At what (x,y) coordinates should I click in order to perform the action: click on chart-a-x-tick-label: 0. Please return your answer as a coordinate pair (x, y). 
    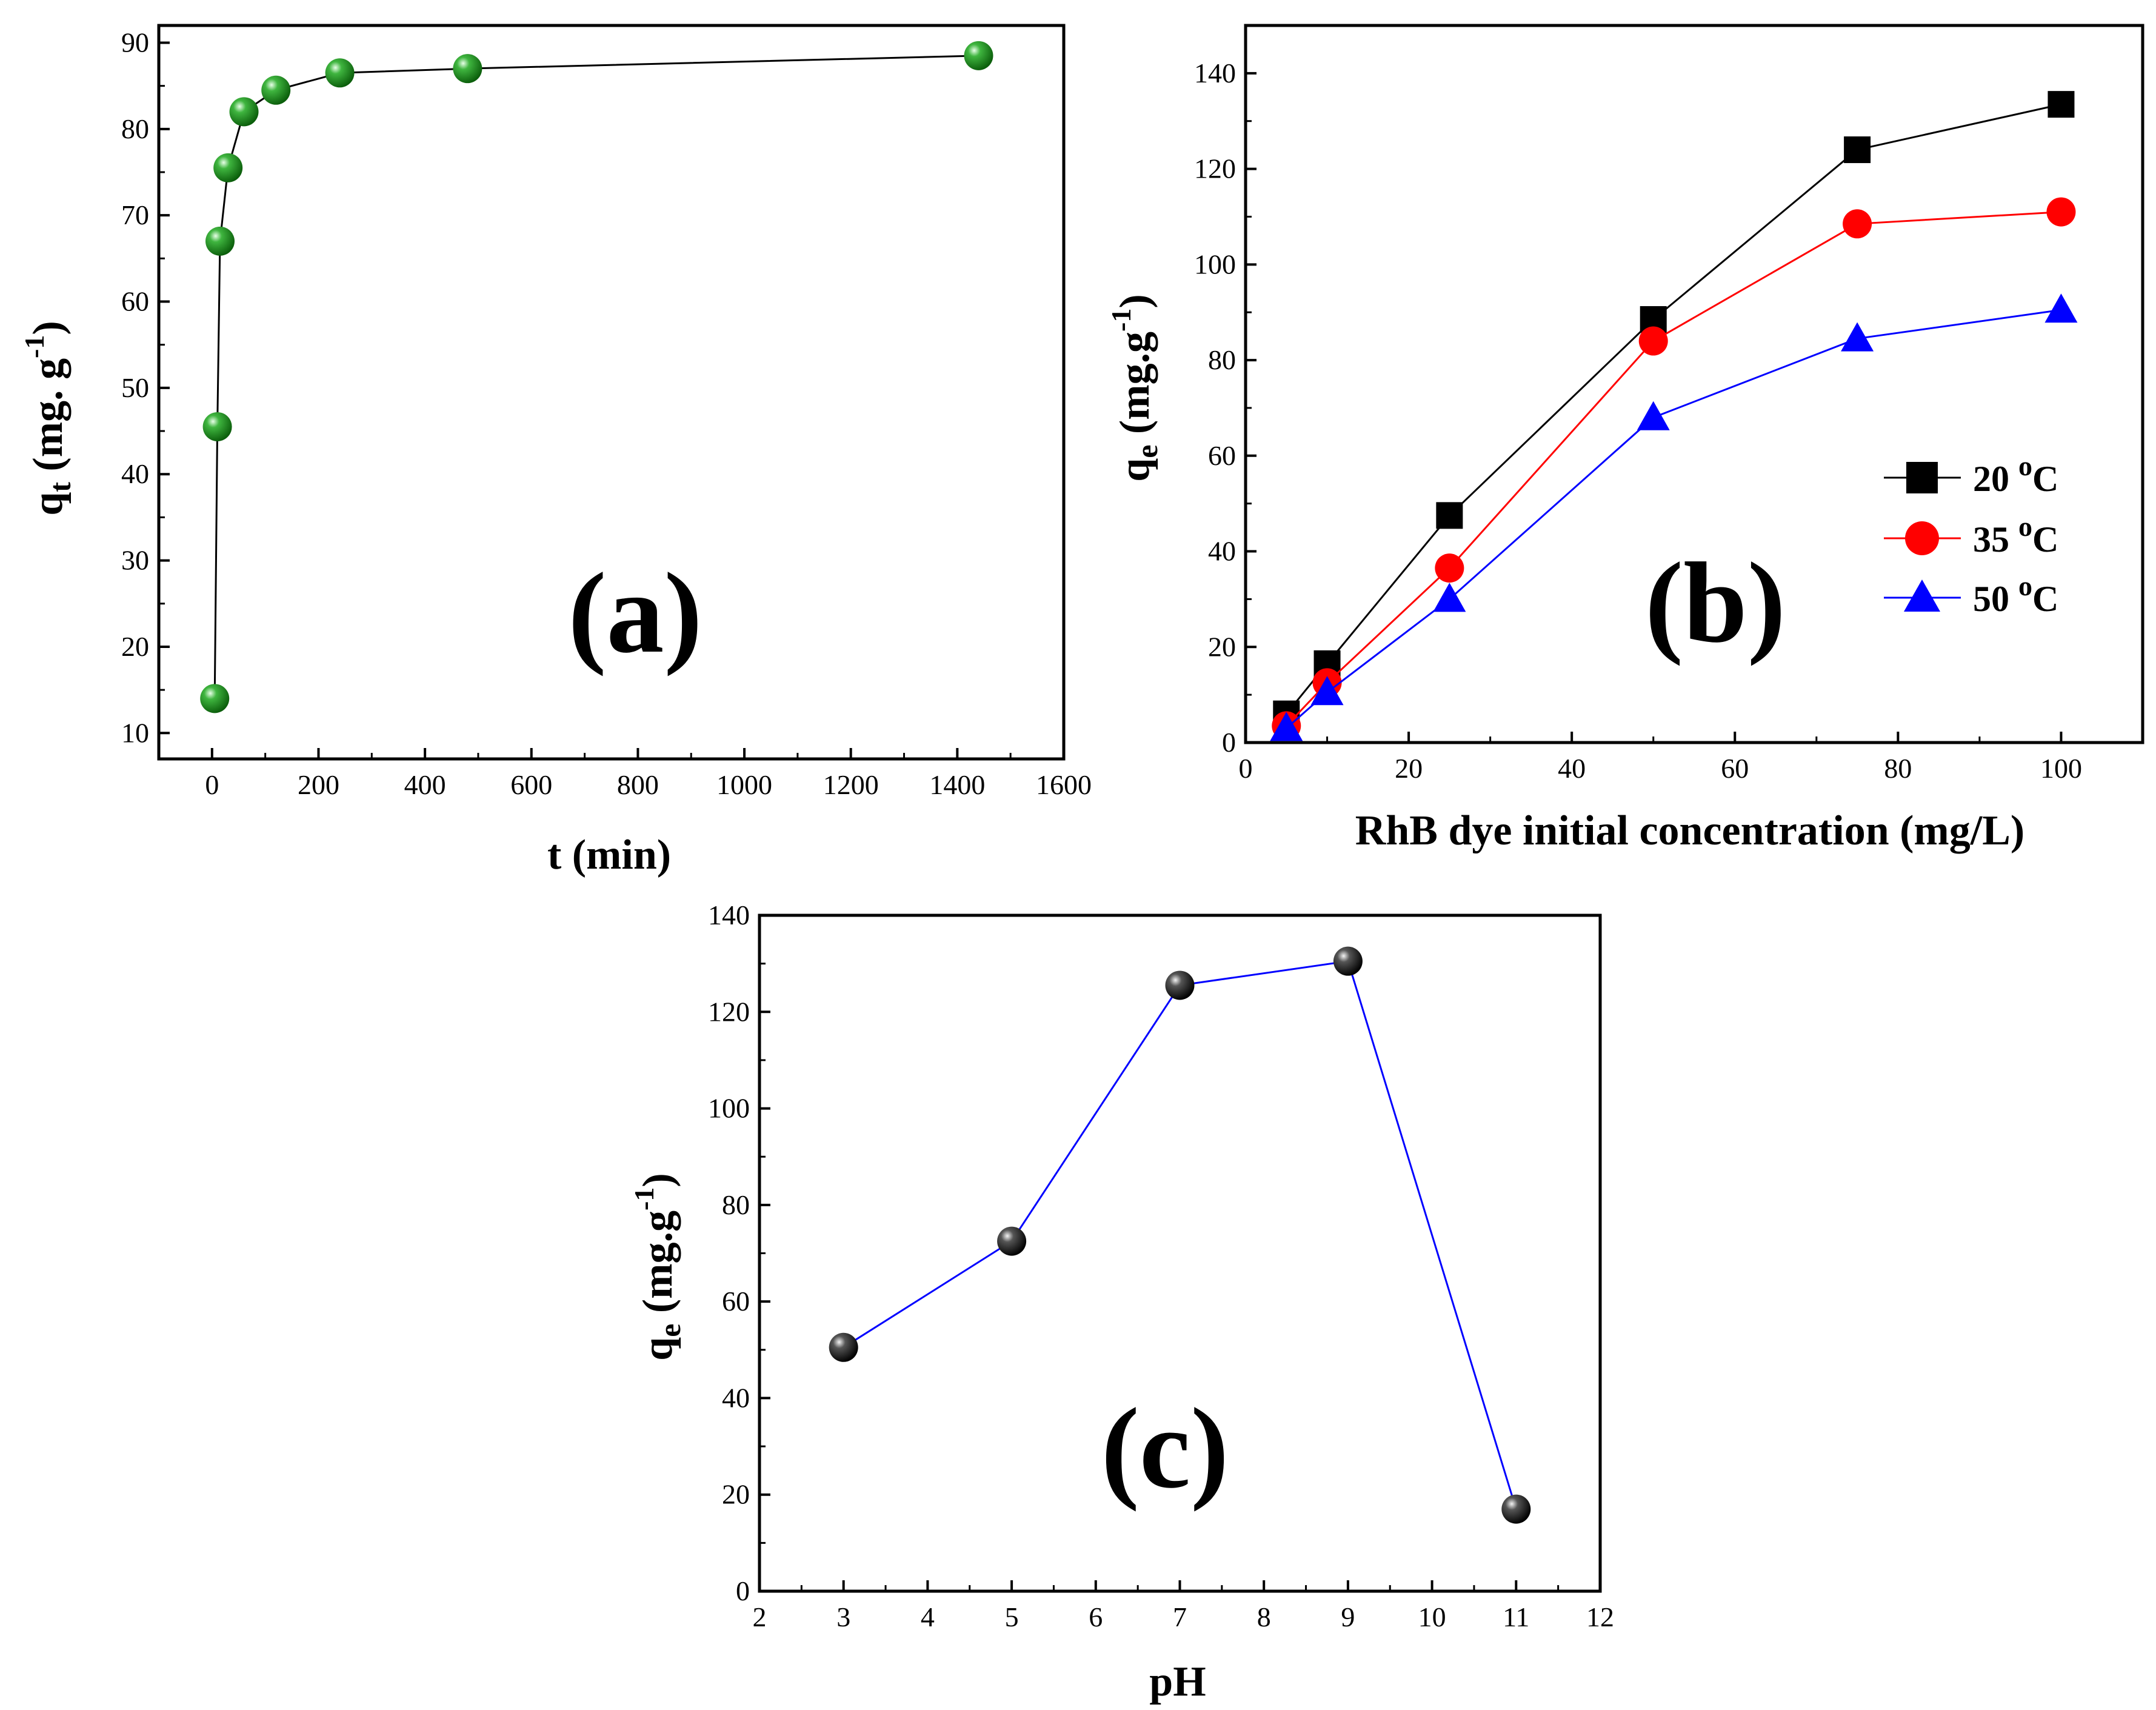
    Looking at the image, I should click on (212, 784).